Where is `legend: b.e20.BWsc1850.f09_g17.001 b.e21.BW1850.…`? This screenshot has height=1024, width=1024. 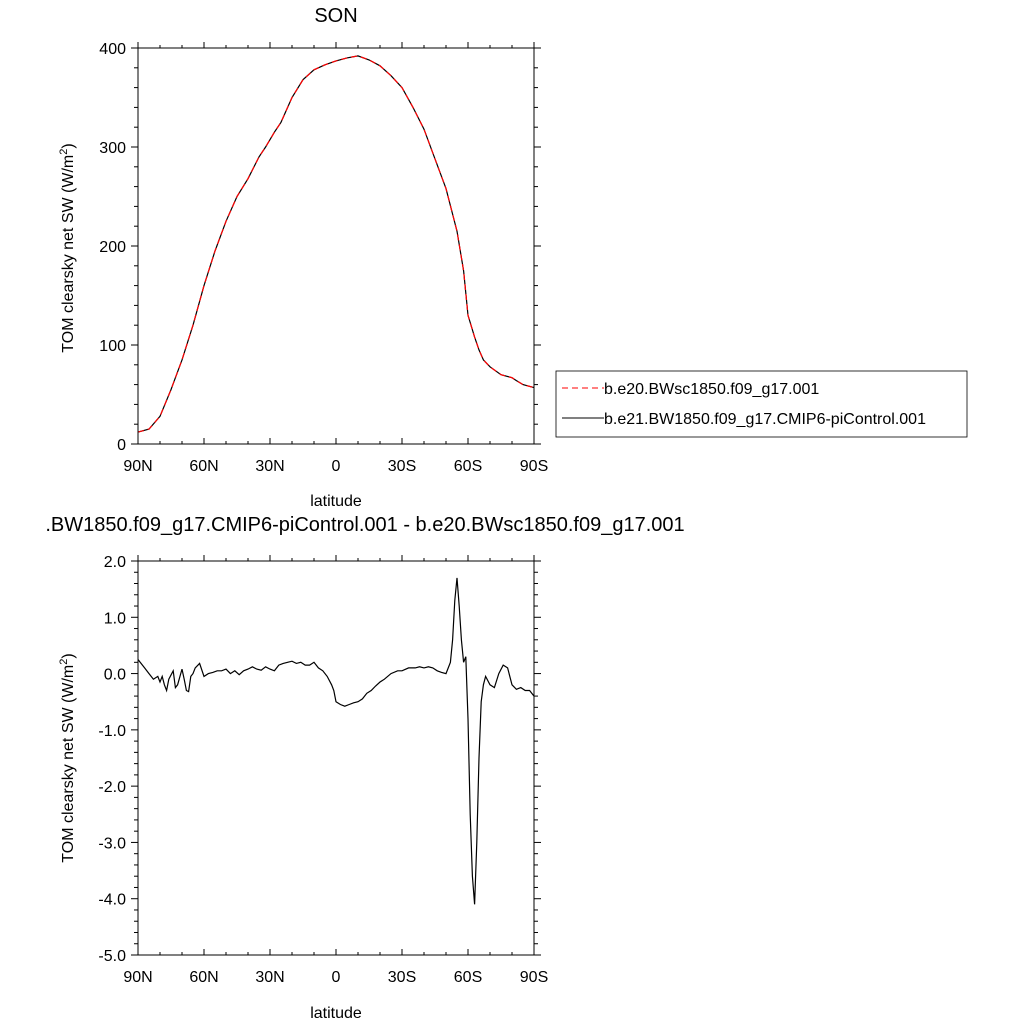 legend: b.e20.BWsc1850.f09_g17.001 b.e21.BW1850.… is located at coordinates (761, 404).